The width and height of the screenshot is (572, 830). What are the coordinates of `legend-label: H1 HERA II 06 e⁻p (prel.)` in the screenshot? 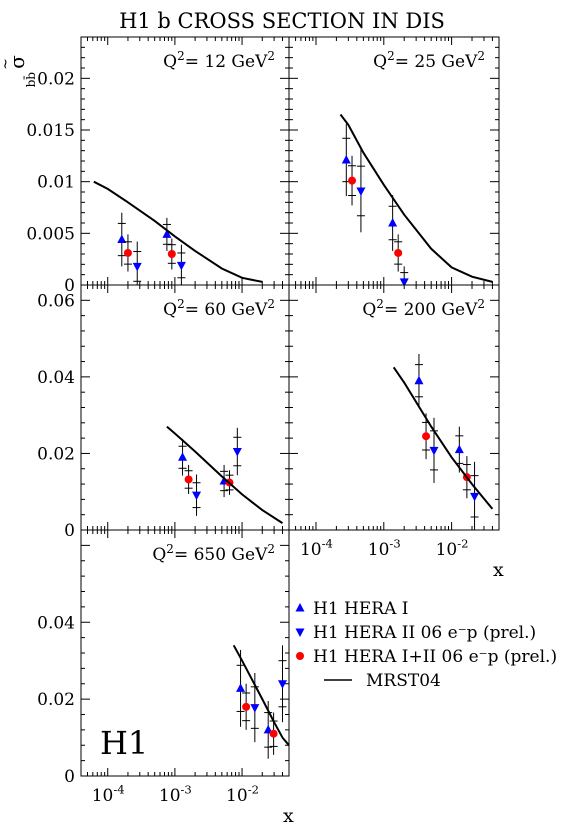 It's located at (424, 633).